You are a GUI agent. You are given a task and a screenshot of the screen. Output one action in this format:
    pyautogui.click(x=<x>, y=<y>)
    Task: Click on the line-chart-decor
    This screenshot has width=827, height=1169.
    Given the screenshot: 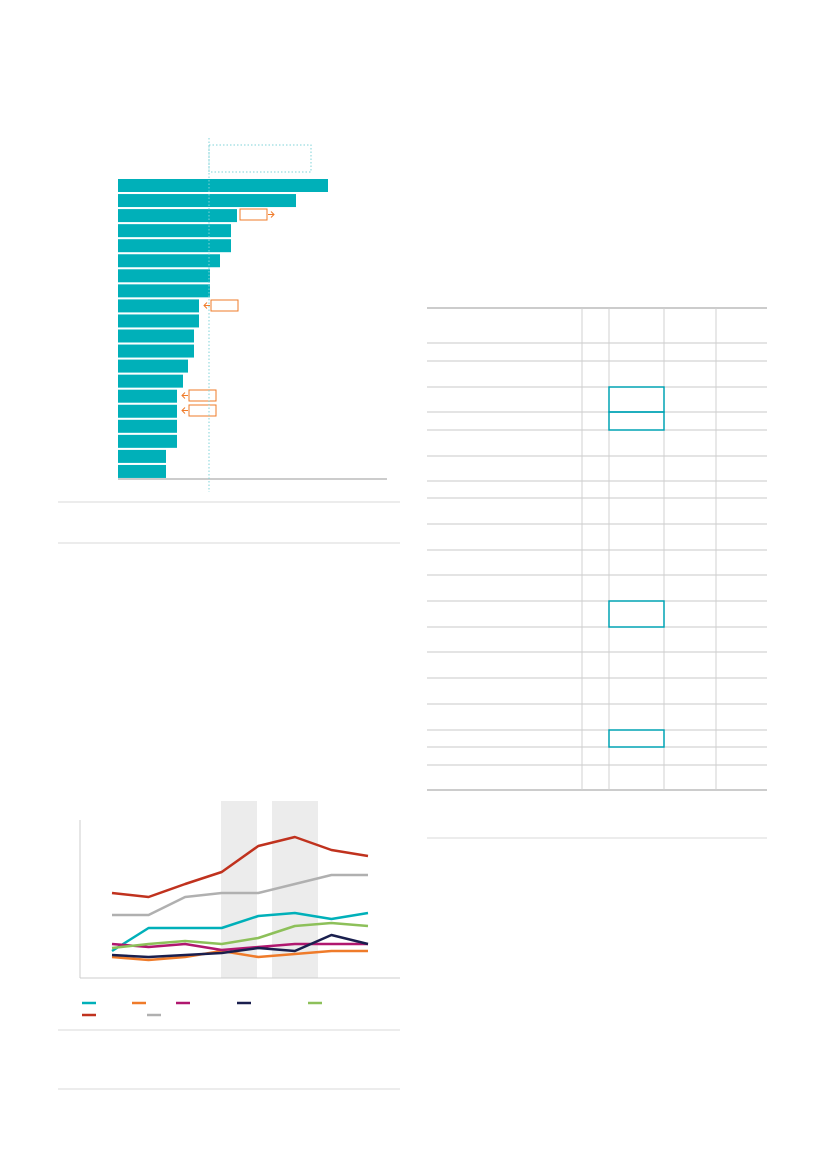 What is the action you would take?
    pyautogui.click(x=229, y=945)
    